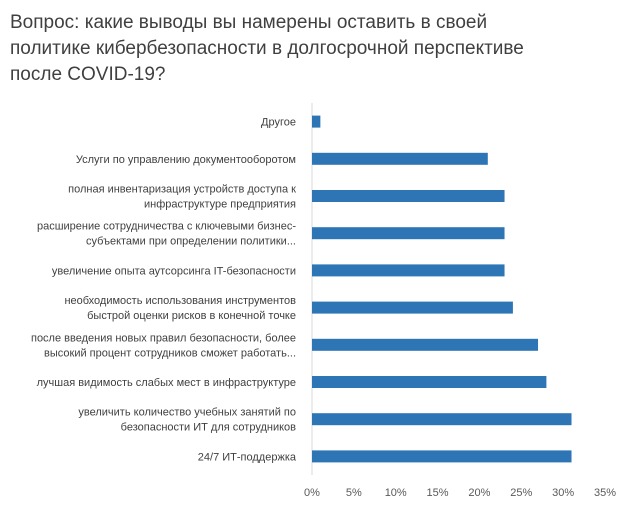 This screenshot has height=508, width=633. I want to click on x-tick-label-1: 5%, so click(354, 493).